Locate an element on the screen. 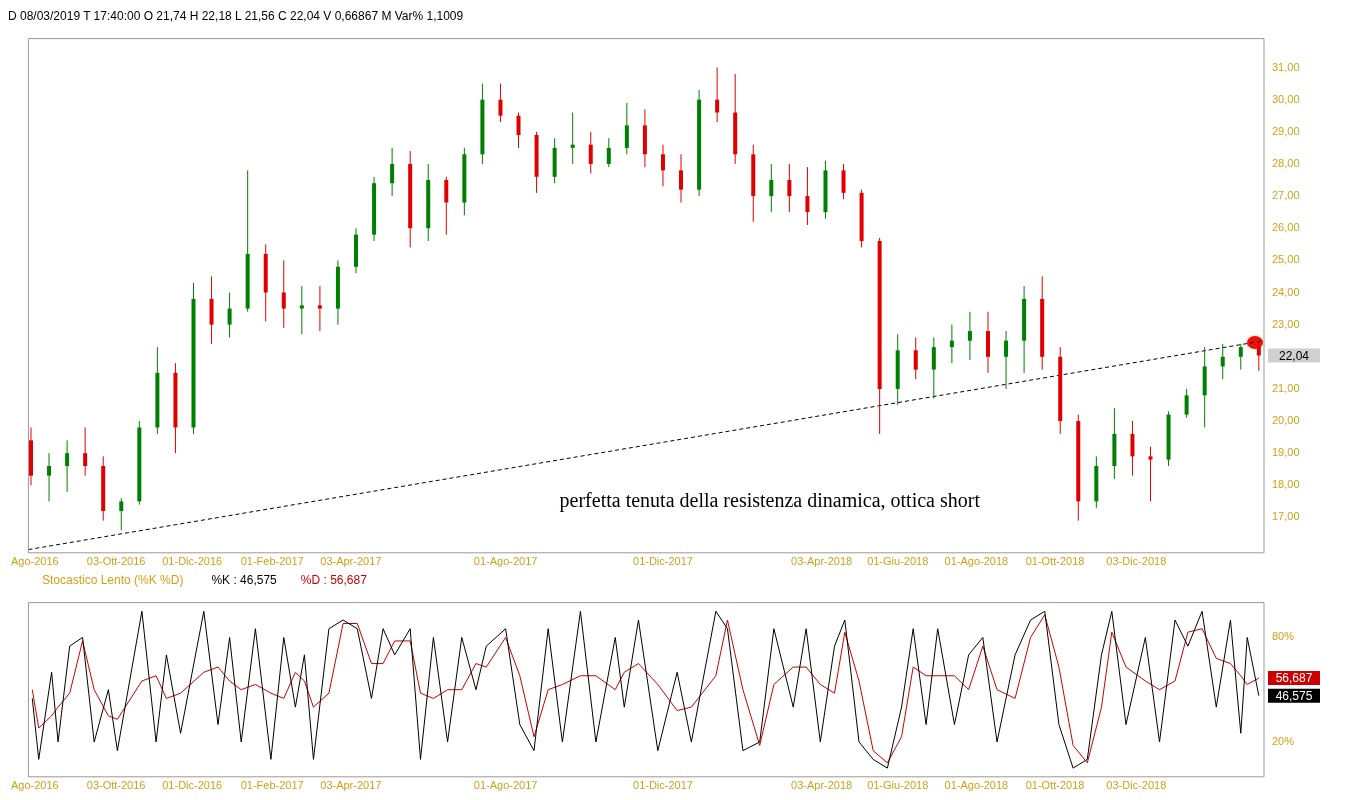 The image size is (1352, 800). y-tick-label: 17,00 is located at coordinates (1286, 516).